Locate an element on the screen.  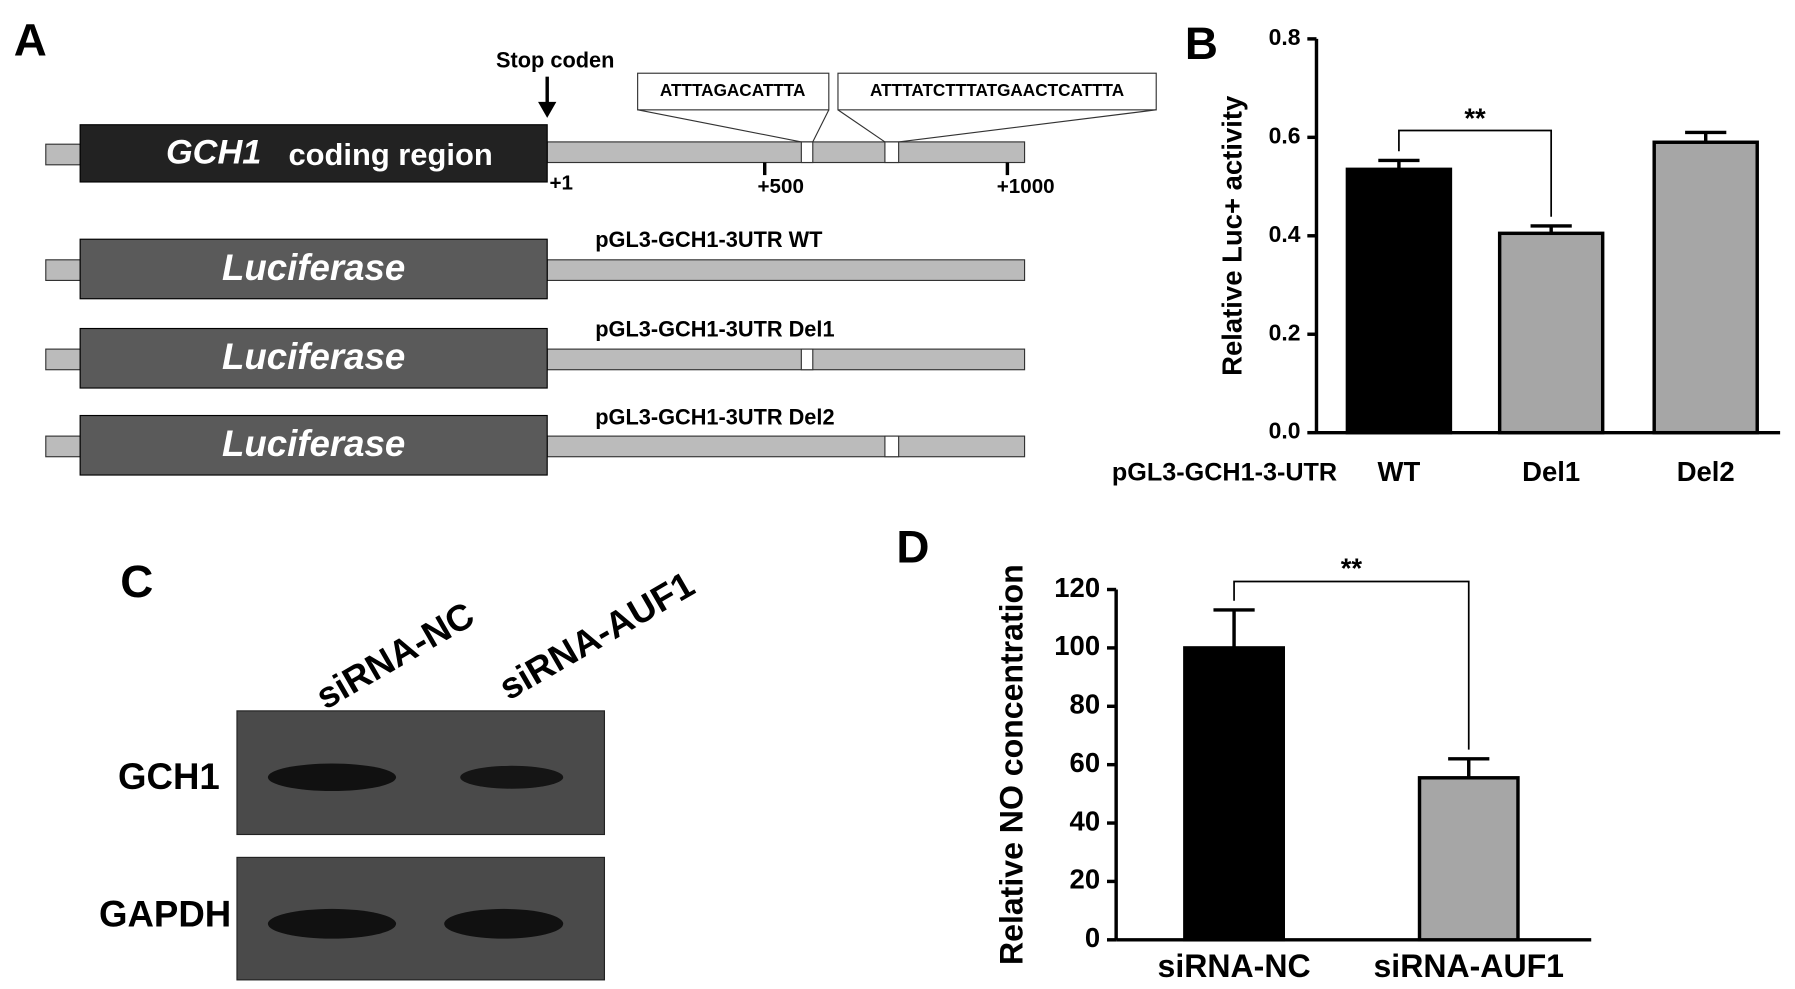
y-tick-label: 60 is located at coordinates (1085, 762).